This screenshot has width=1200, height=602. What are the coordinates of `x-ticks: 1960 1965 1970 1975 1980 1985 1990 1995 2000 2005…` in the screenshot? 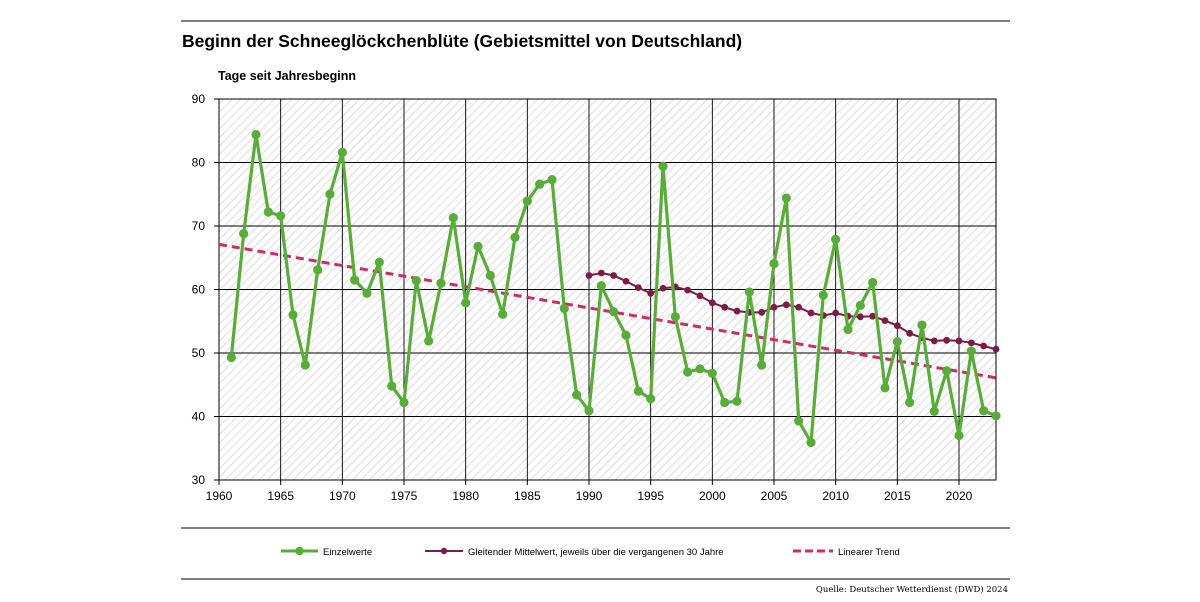 It's located at (589, 491).